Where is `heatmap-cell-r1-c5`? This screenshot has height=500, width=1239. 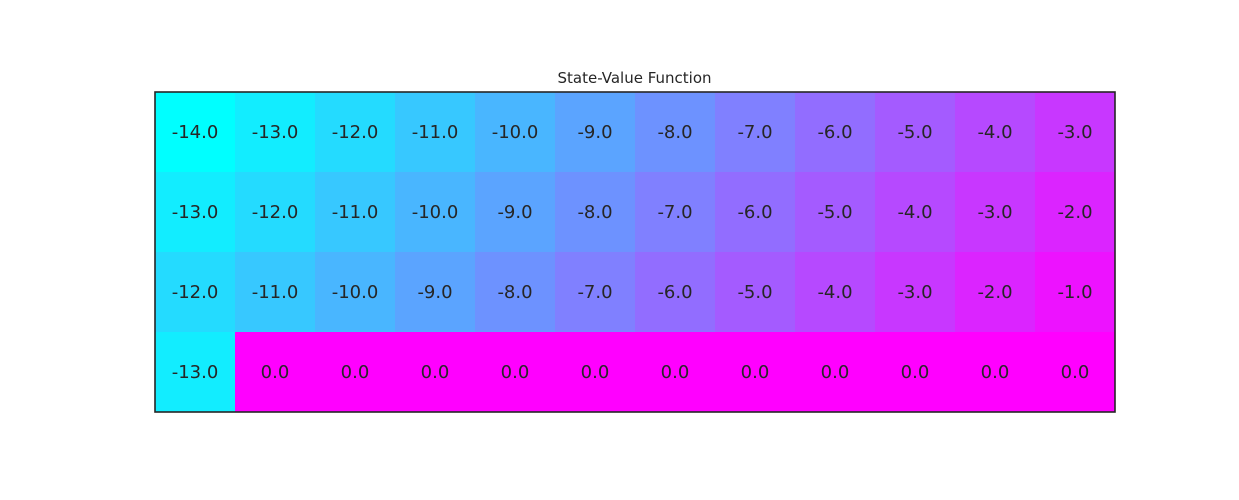 heatmap-cell-r1-c5 is located at coordinates (595, 212).